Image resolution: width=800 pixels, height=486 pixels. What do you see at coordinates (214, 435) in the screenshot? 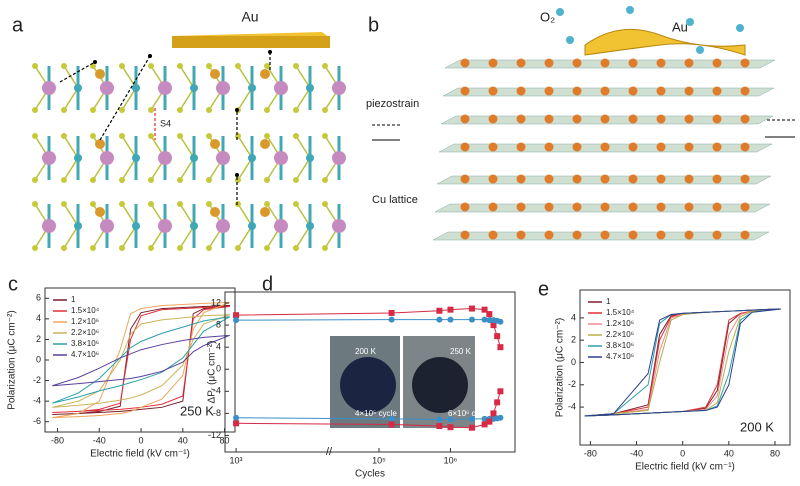
I see `y-tick-label: -12` at bounding box center [214, 435].